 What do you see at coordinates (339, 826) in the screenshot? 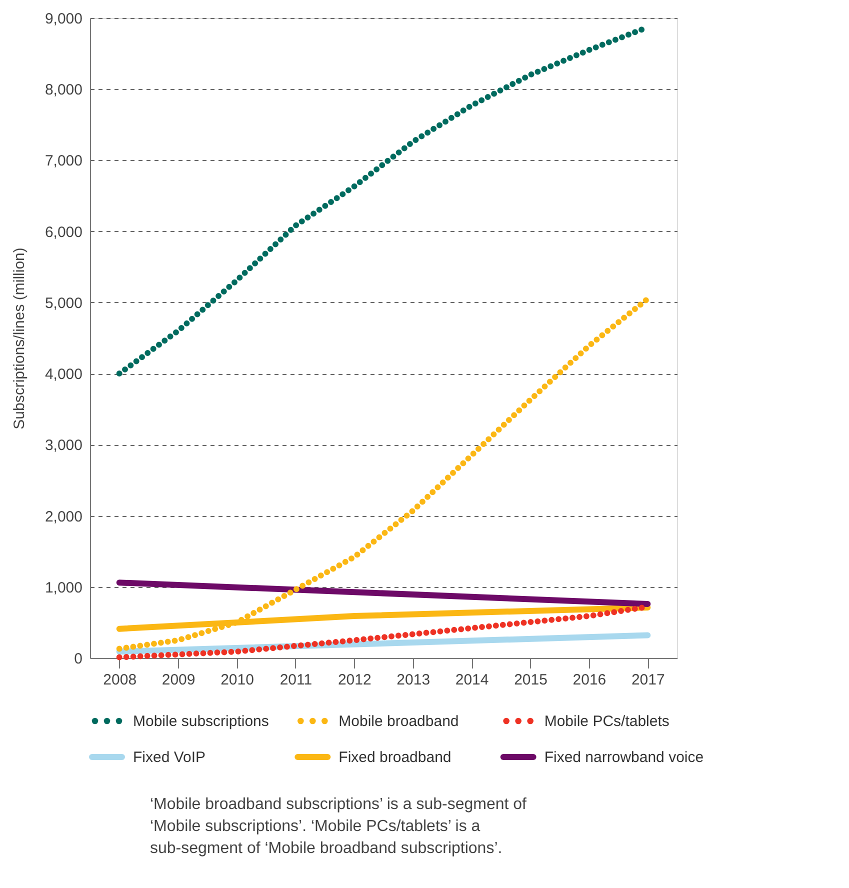
I see `text: ‘Mobile broadband subscriptions’ is a sub-segment of ‘Mobile subscriptions’. ‘Mobile PCs/tablets’ is a sub-segment of ‘Mobile broadband subscriptions’.` at bounding box center [339, 826].